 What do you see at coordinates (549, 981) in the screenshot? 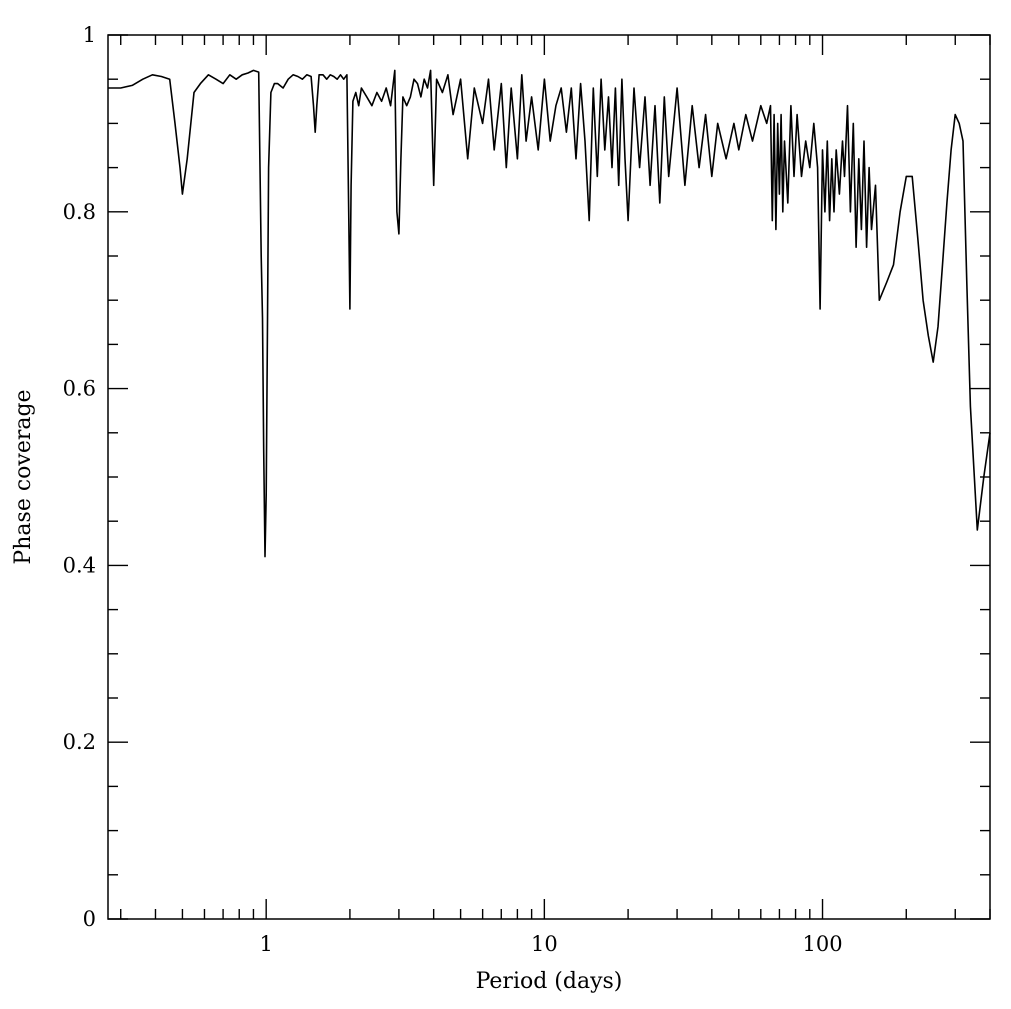
I see `x-axis-title: Period (days)` at bounding box center [549, 981].